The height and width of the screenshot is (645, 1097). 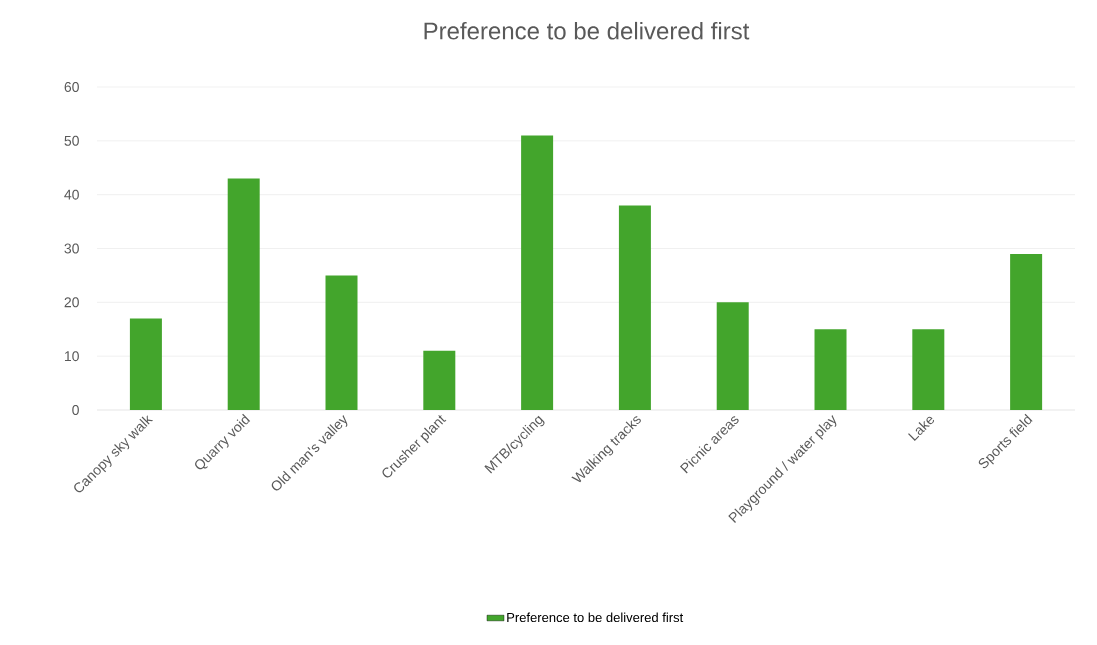 I want to click on y-tick-label: 10, so click(x=71, y=356).